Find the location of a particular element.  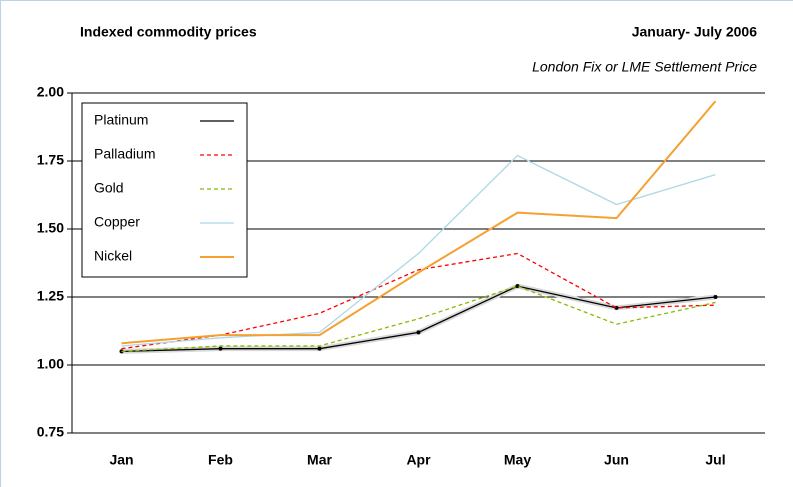

x-tick-label: Jun is located at coordinates (616, 460).